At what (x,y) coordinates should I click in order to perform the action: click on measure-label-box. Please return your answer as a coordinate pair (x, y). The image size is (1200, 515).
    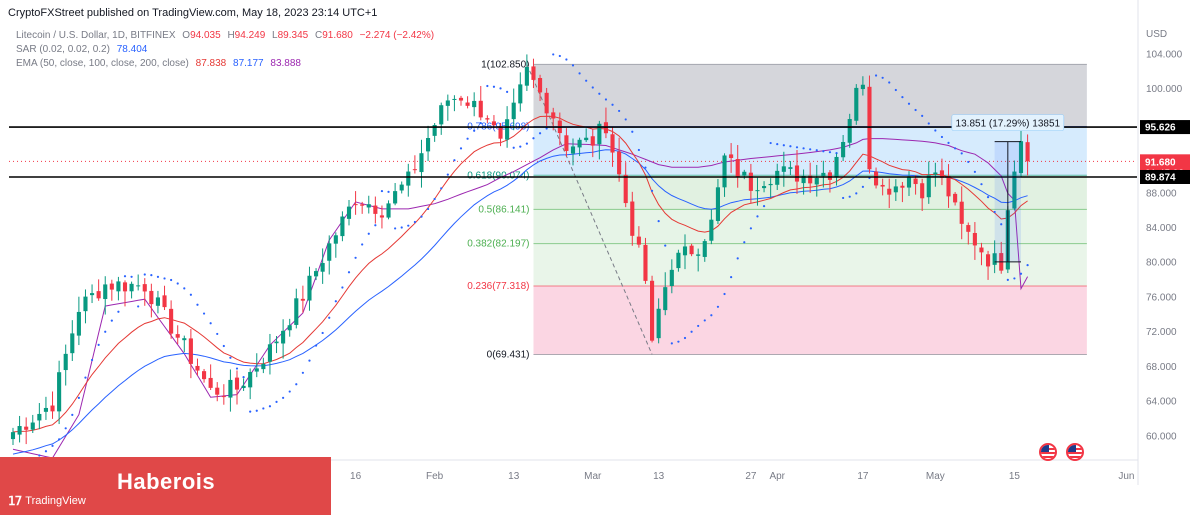
    Looking at the image, I should click on (1008, 122).